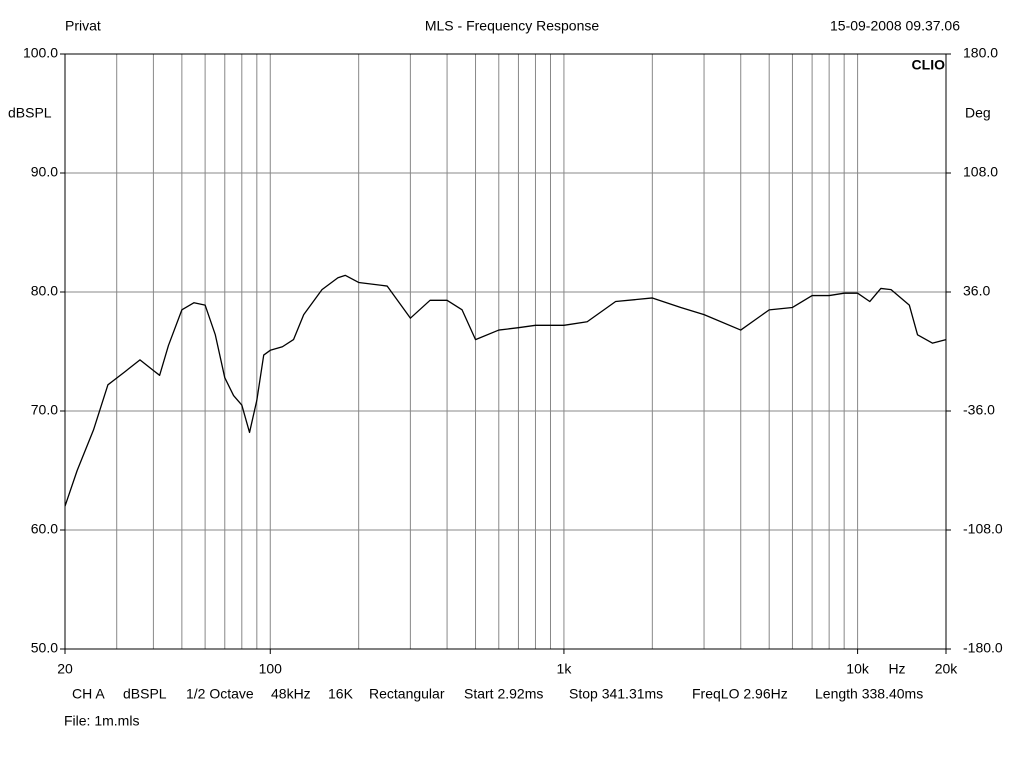 The width and height of the screenshot is (1024, 768). I want to click on info-label: Length 338.40ms, so click(869, 694).